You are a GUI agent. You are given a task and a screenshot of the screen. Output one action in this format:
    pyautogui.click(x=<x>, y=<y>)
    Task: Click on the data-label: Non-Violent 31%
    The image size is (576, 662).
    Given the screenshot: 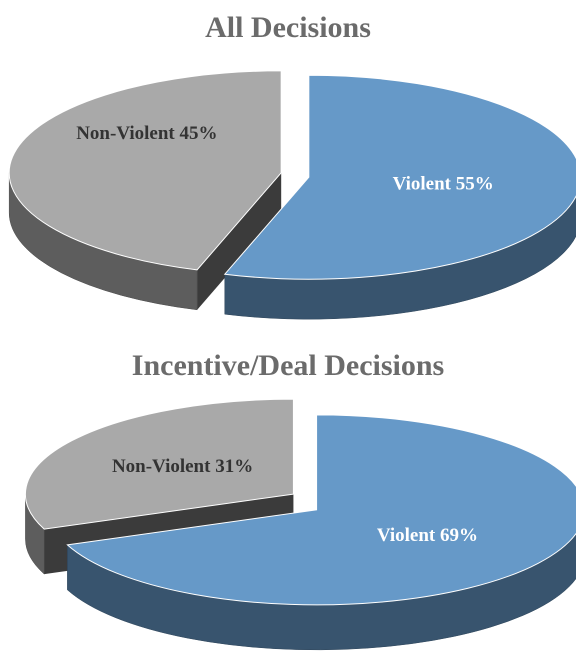 What is the action you would take?
    pyautogui.click(x=182, y=466)
    